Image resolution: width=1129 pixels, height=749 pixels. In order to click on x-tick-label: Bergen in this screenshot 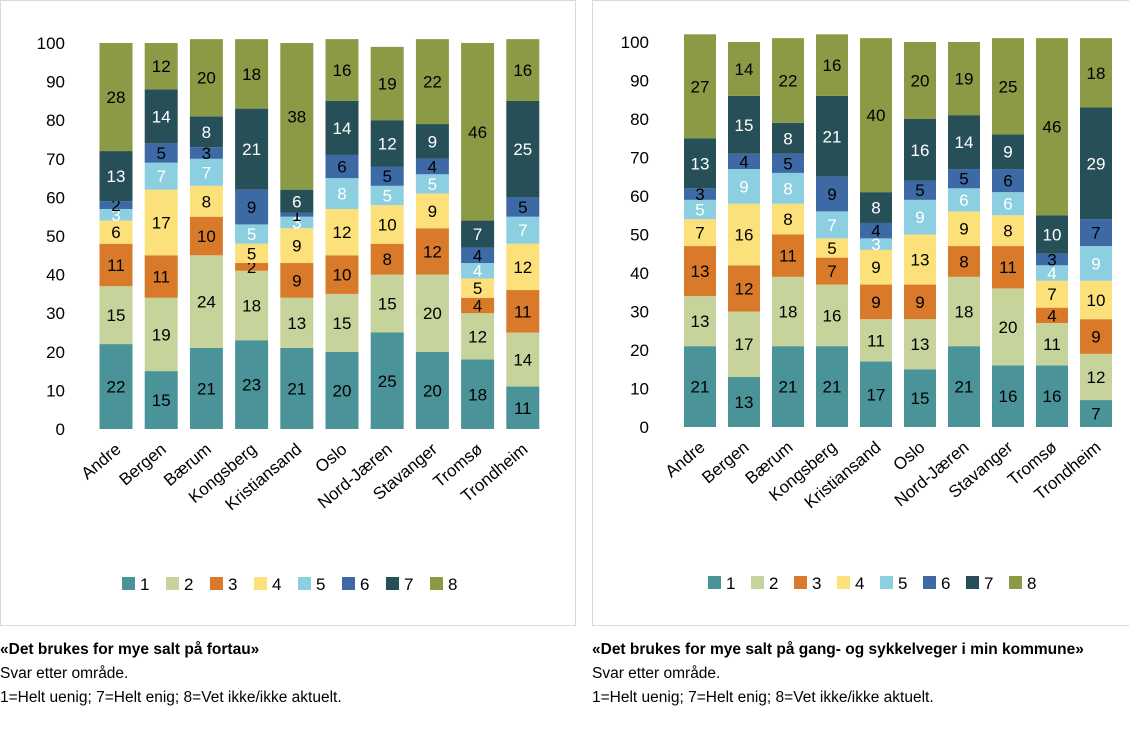, I will do `click(143, 465)`.